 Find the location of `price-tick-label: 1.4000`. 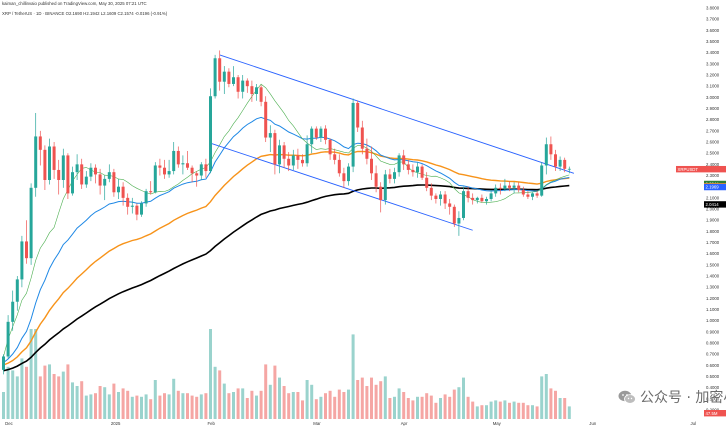

price-tick-label: 1.4000 is located at coordinates (713, 276).